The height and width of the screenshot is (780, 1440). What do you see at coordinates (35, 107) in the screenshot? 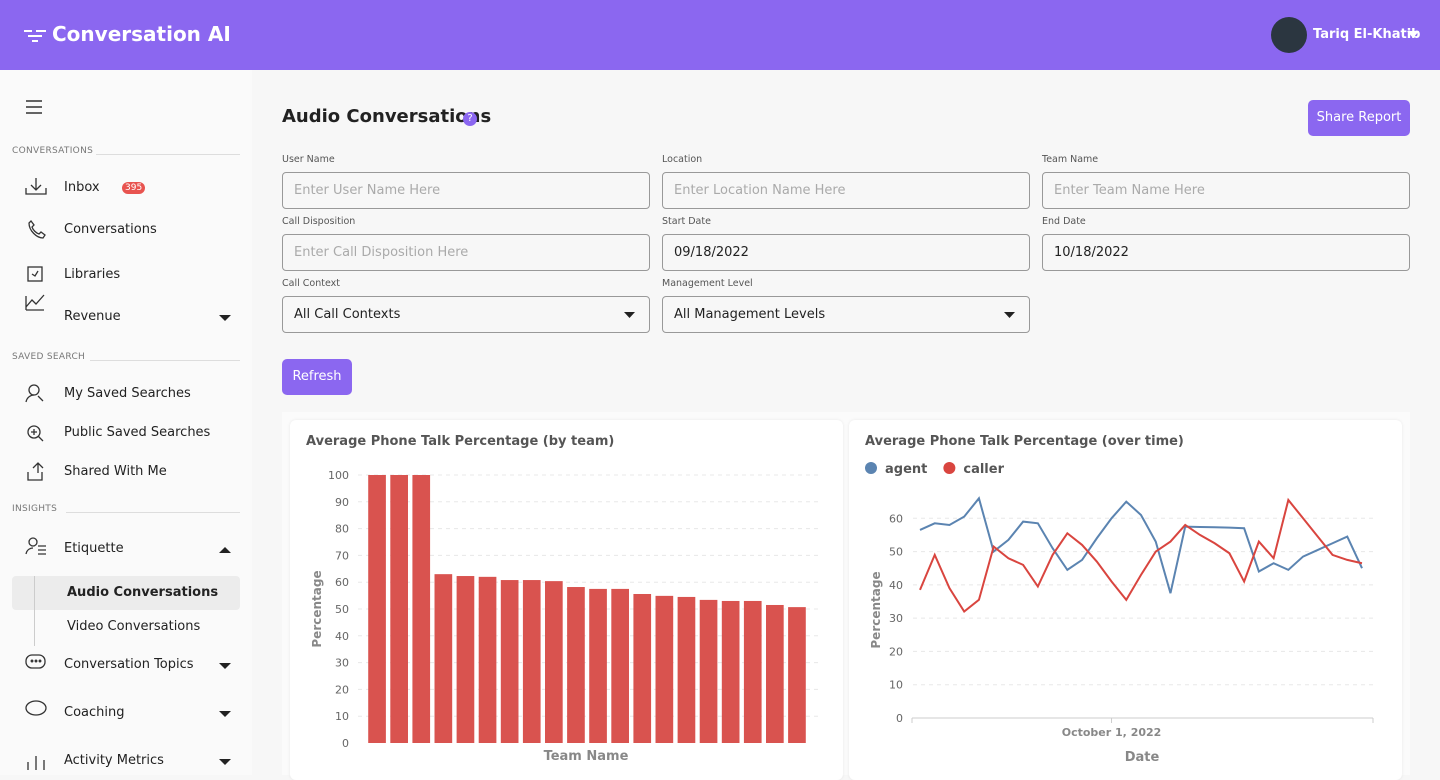
I see `menu-icon` at bounding box center [35, 107].